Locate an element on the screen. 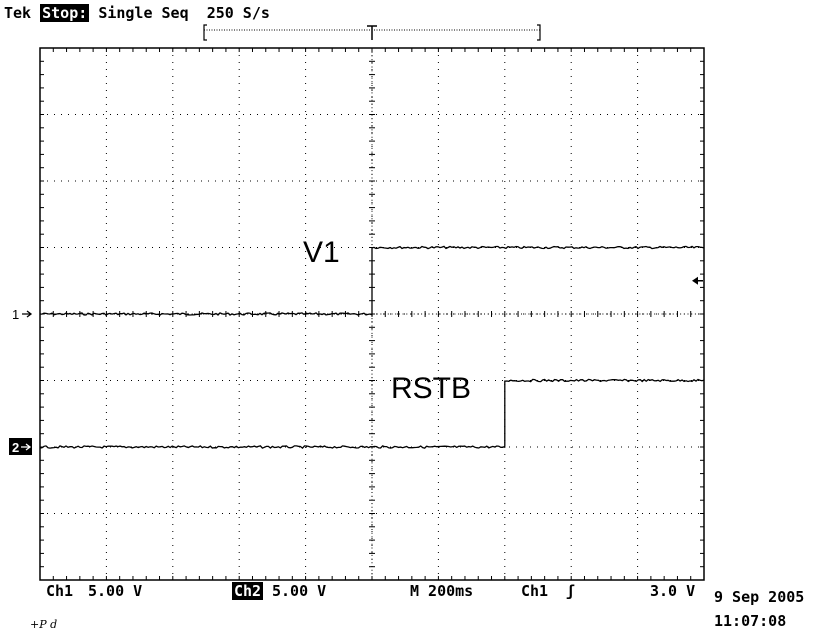 The width and height of the screenshot is (833, 634). ch1-ground-arrow-icon is located at coordinates (27, 314).